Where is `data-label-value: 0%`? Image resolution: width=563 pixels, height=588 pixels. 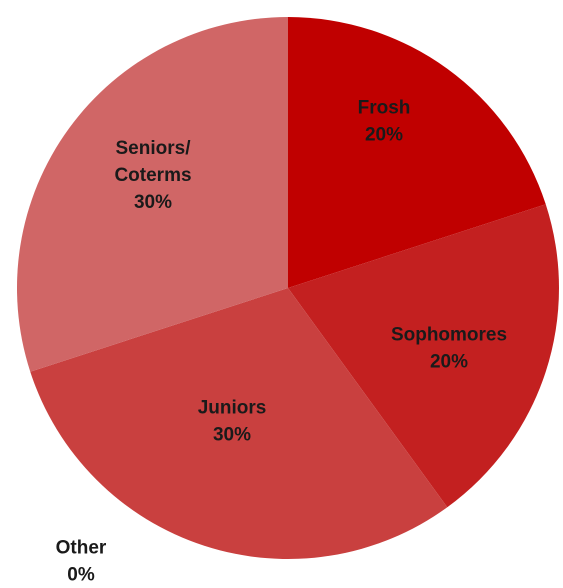
data-label-value: 0% is located at coordinates (81, 575).